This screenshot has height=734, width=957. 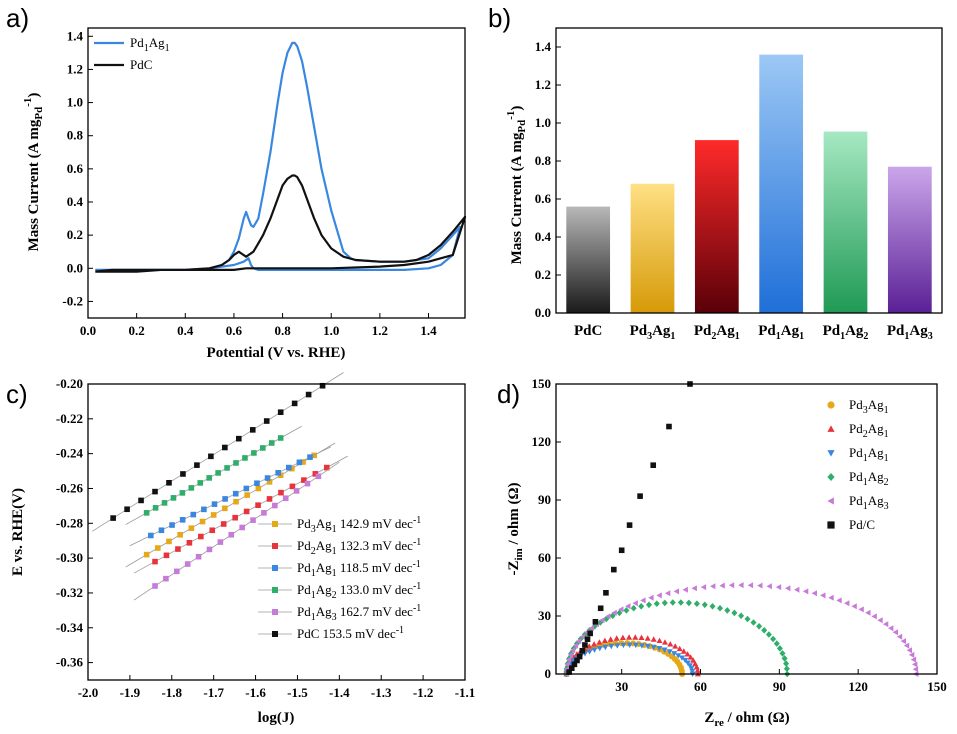 What do you see at coordinates (70, 662) in the screenshot?
I see `panel-c-ytick-label: -0.36` at bounding box center [70, 662].